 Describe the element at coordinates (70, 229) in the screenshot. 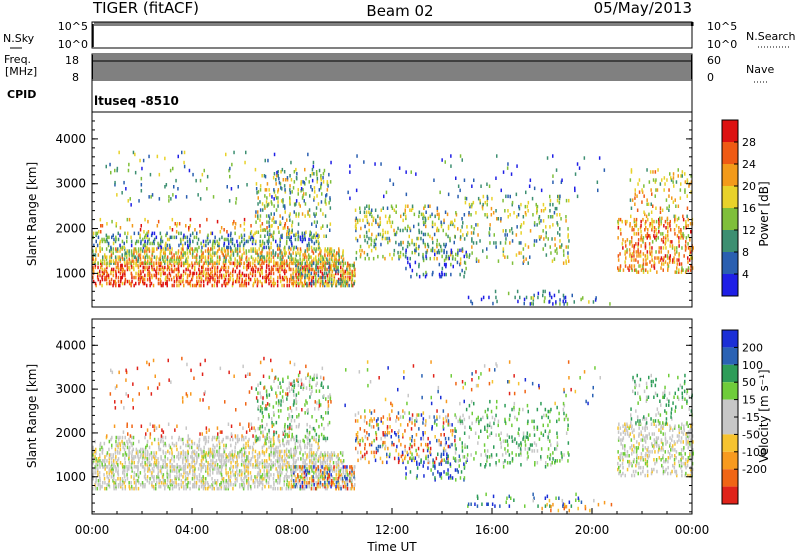

I see `y-tick-label: 2000` at that location.